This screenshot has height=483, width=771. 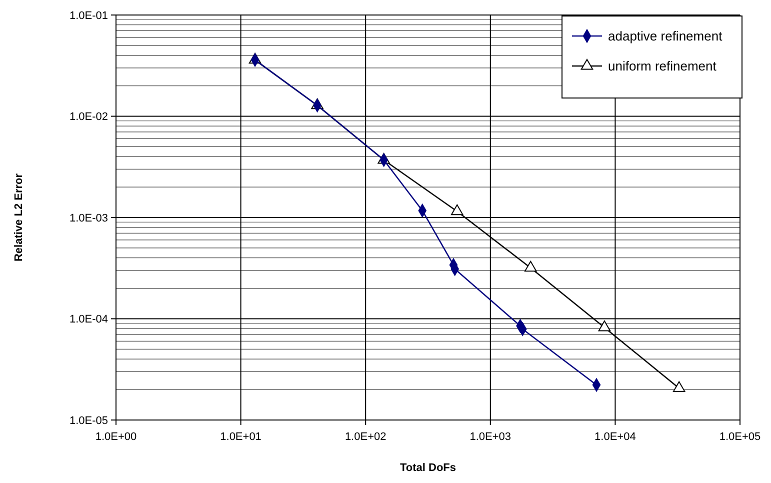 What do you see at coordinates (740, 437) in the screenshot?
I see `x-tick-label: 1.0E+05` at bounding box center [740, 437].